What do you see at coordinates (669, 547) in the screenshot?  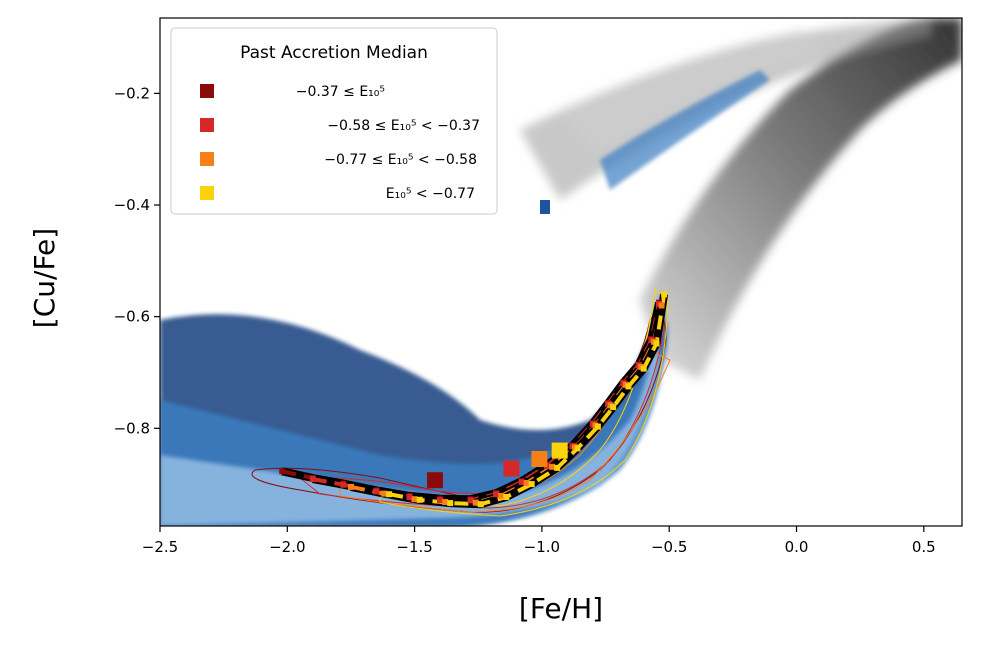 I see `x-tick-label: −0.5` at bounding box center [669, 547].